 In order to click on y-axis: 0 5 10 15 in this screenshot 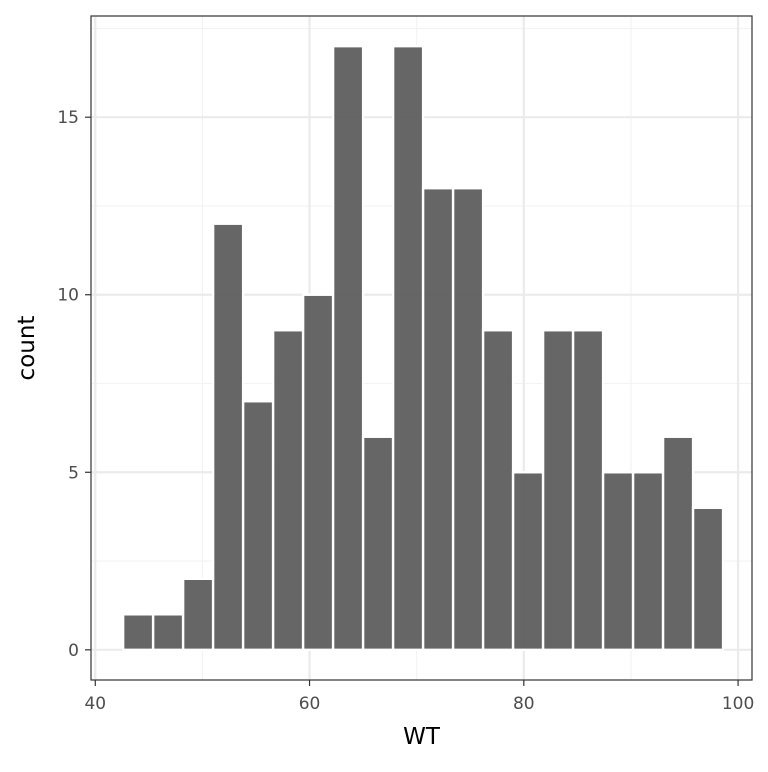, I will do `click(74, 384)`.